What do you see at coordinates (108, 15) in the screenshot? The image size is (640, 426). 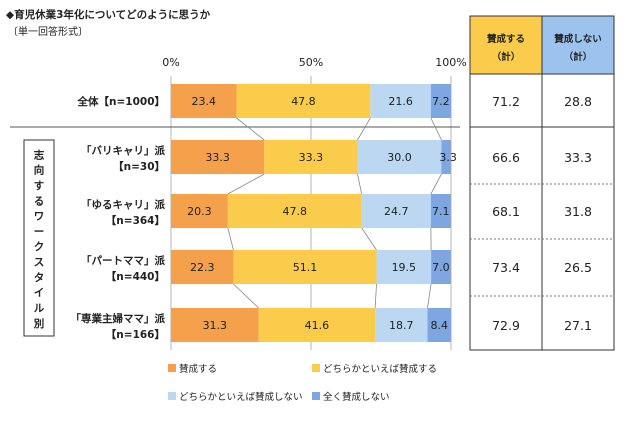 I see `chart-title: ◆育児休業3年化についてどのように思うか` at bounding box center [108, 15].